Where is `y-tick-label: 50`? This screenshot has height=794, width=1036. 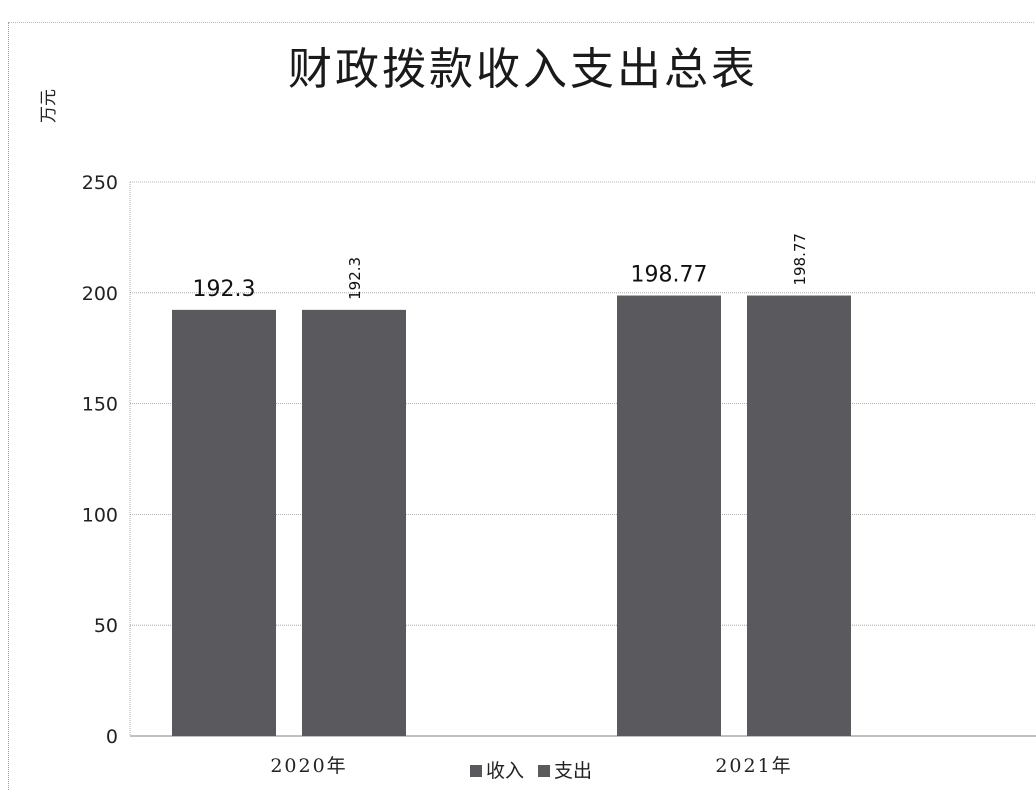 y-tick-label: 50 is located at coordinates (106, 626).